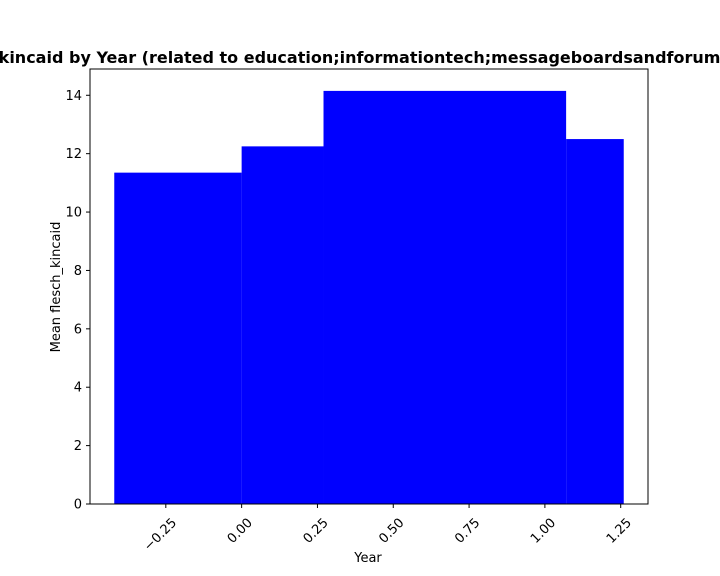 The image size is (720, 576). What do you see at coordinates (78, 271) in the screenshot?
I see `y-tick-label: 8` at bounding box center [78, 271].